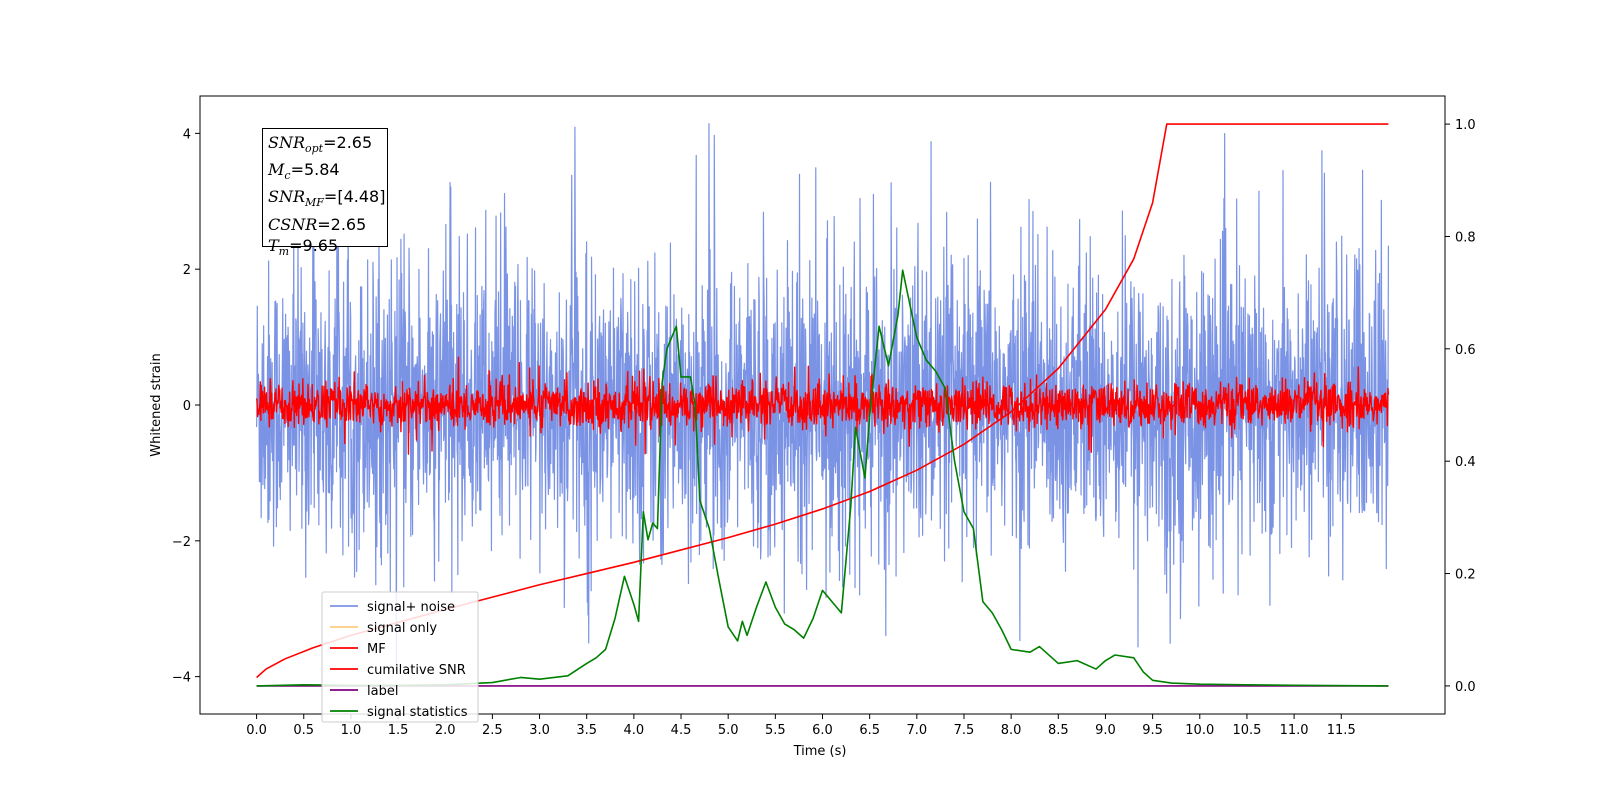  What do you see at coordinates (416, 670) in the screenshot?
I see `legend-label: cumilative SNR` at bounding box center [416, 670].